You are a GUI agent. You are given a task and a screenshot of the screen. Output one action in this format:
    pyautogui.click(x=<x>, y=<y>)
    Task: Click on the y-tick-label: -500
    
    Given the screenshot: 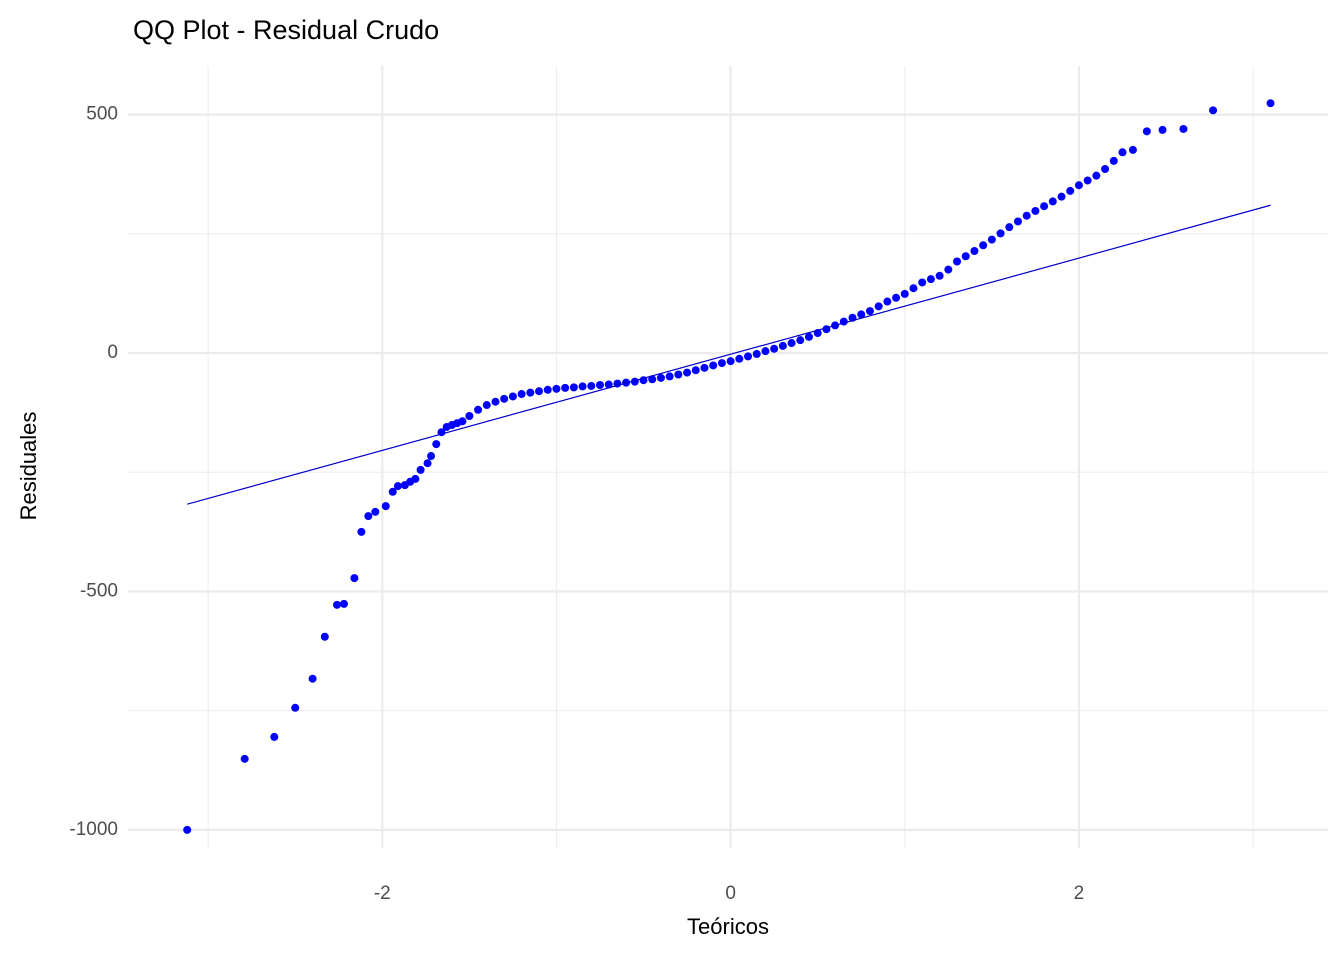 What is the action you would take?
    pyautogui.click(x=99, y=590)
    